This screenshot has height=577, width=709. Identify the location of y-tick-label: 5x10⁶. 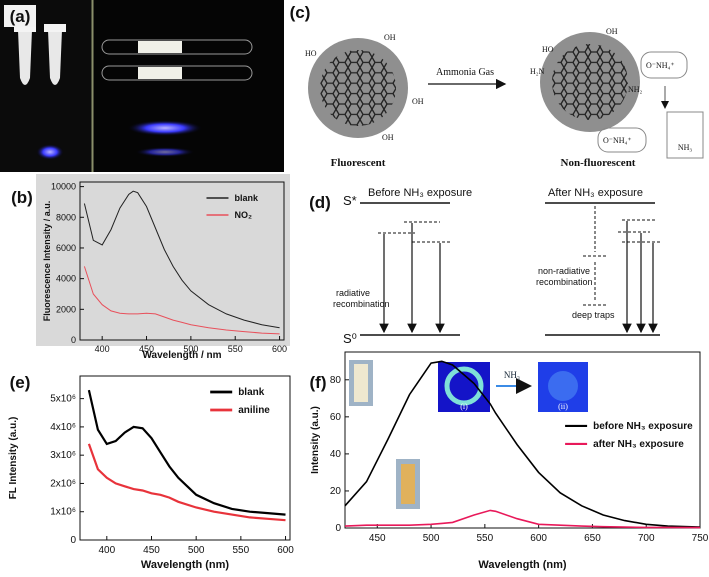
(63, 399).